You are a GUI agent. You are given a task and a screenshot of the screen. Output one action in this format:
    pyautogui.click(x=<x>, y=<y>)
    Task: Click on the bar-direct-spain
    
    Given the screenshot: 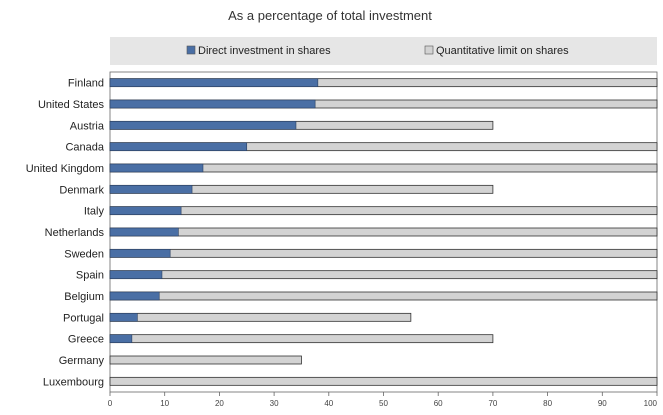 What is the action you would take?
    pyautogui.click(x=136, y=274)
    